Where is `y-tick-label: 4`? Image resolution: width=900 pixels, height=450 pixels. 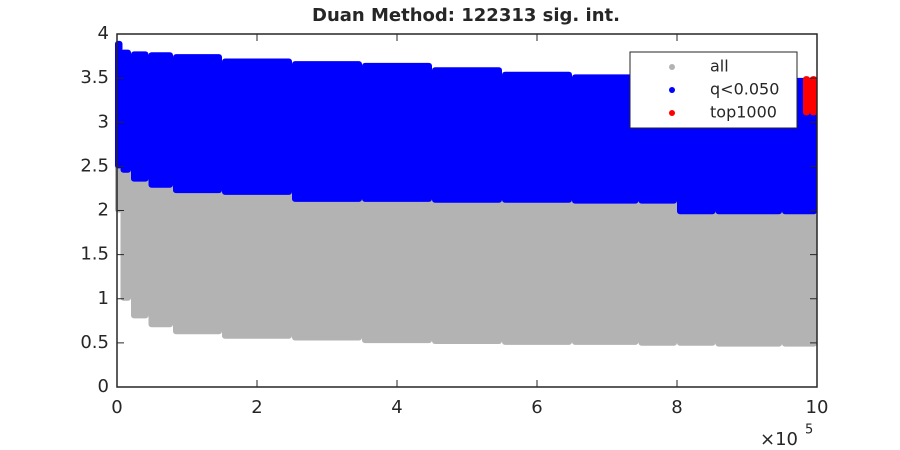 y-tick-label: 4 is located at coordinates (103, 33).